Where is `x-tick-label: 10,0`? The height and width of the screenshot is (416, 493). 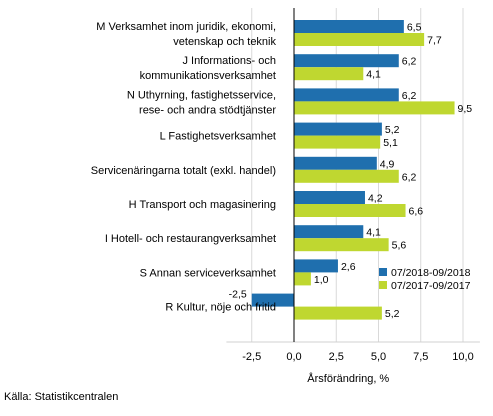
x-tick-label: 10,0 is located at coordinates (462, 357).